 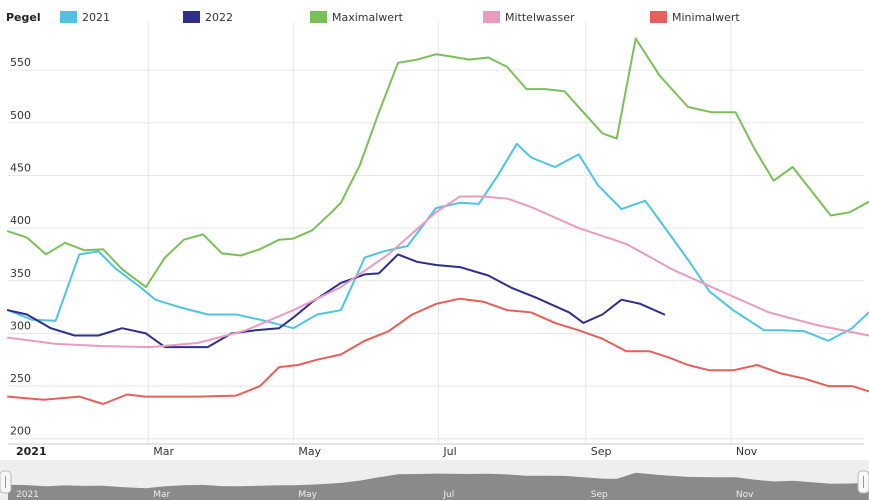 What do you see at coordinates (436, 450) in the screenshot?
I see `x-axis: 2021 Mar May Jul Sep Nov` at bounding box center [436, 450].